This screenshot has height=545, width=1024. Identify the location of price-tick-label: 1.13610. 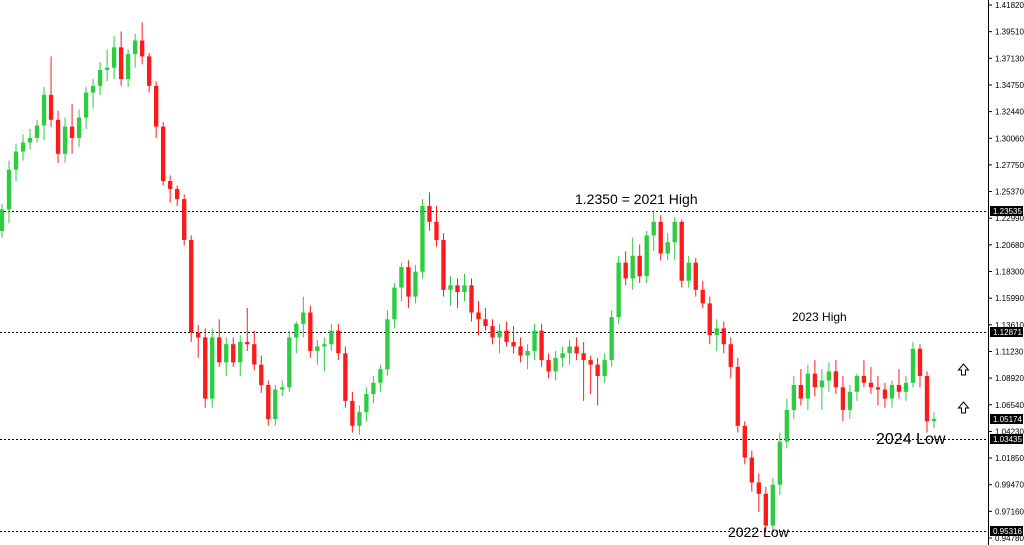
(1009, 325).